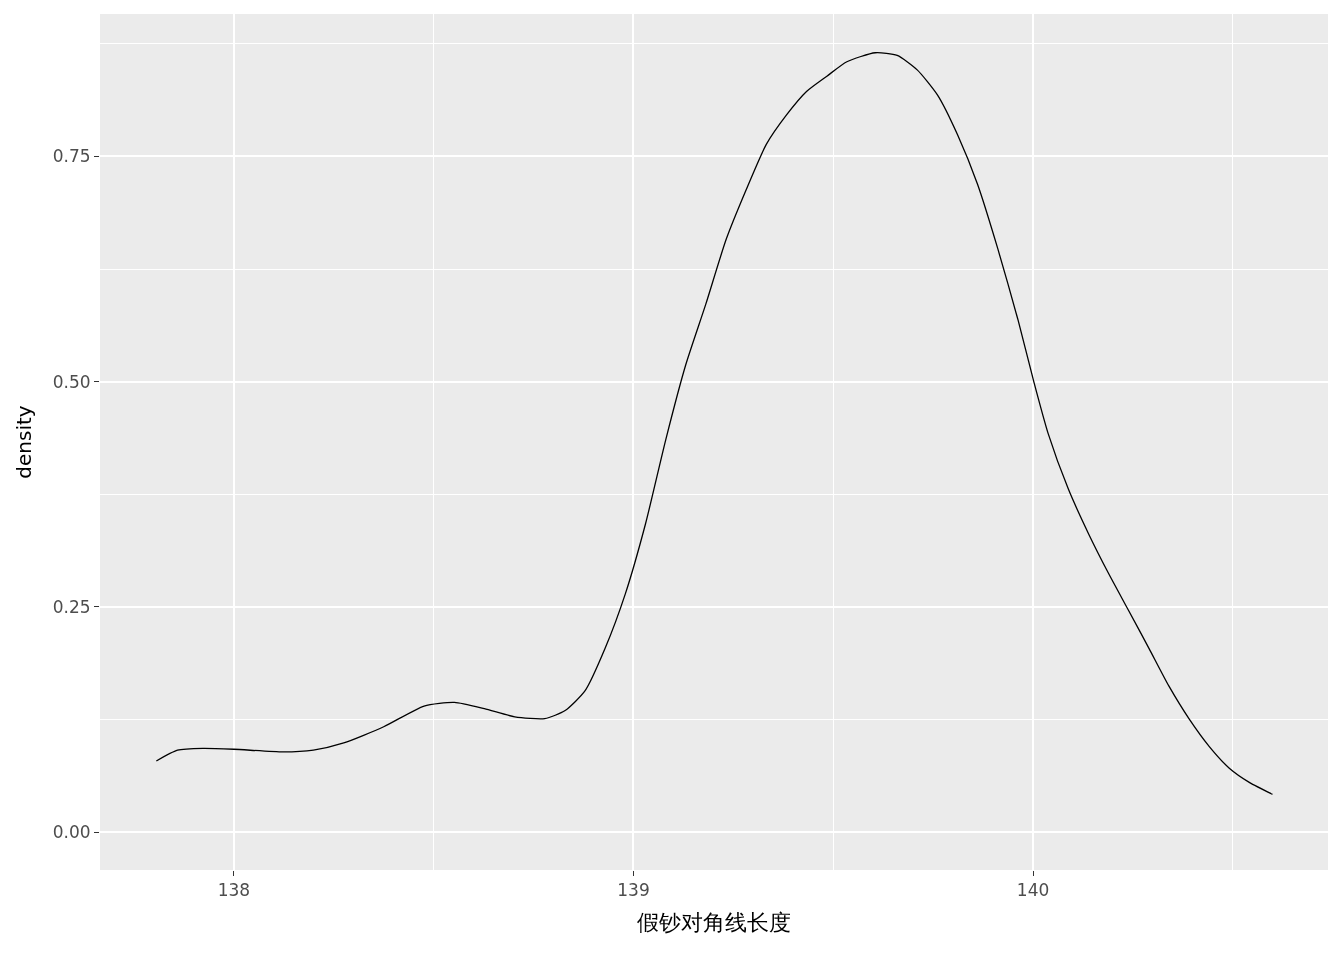 The height and width of the screenshot is (960, 1344). What do you see at coordinates (71, 606) in the screenshot?
I see `y-tick-label: 0.25` at bounding box center [71, 606].